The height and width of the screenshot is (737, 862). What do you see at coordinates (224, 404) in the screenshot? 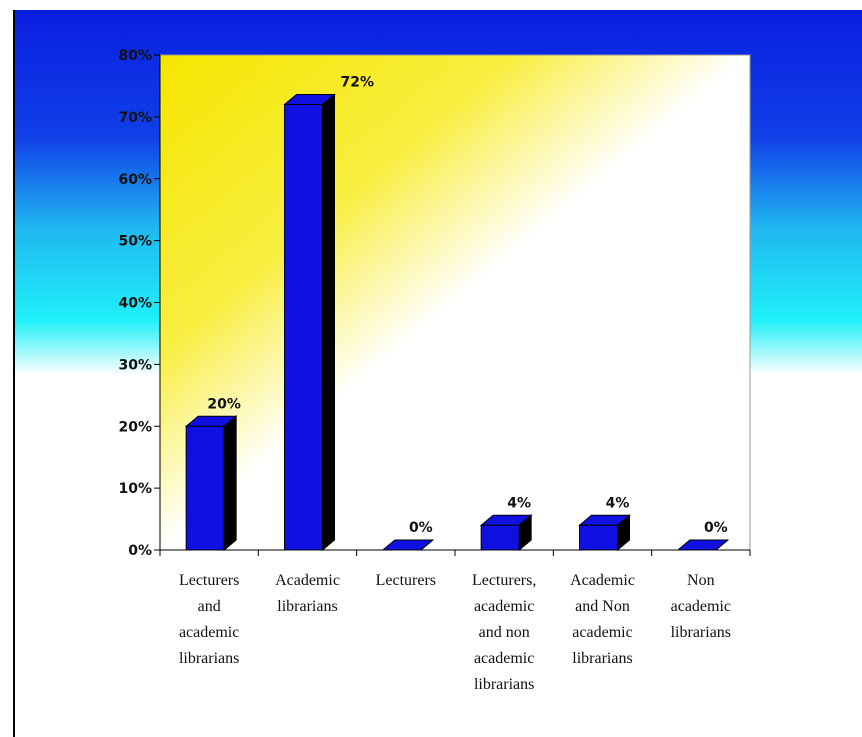
I see `value-label: 20%` at bounding box center [224, 404].